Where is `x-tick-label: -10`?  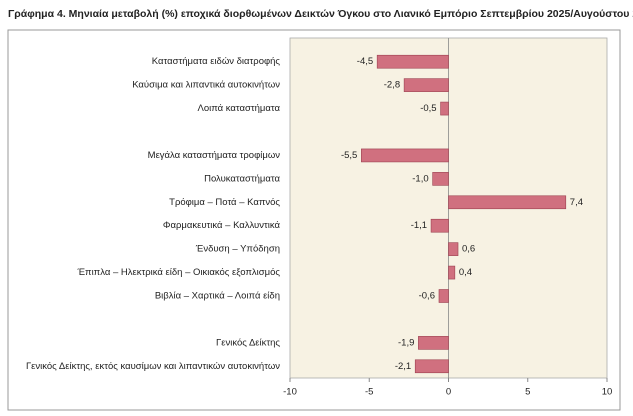
x-tick-label: -10 is located at coordinates (290, 392).